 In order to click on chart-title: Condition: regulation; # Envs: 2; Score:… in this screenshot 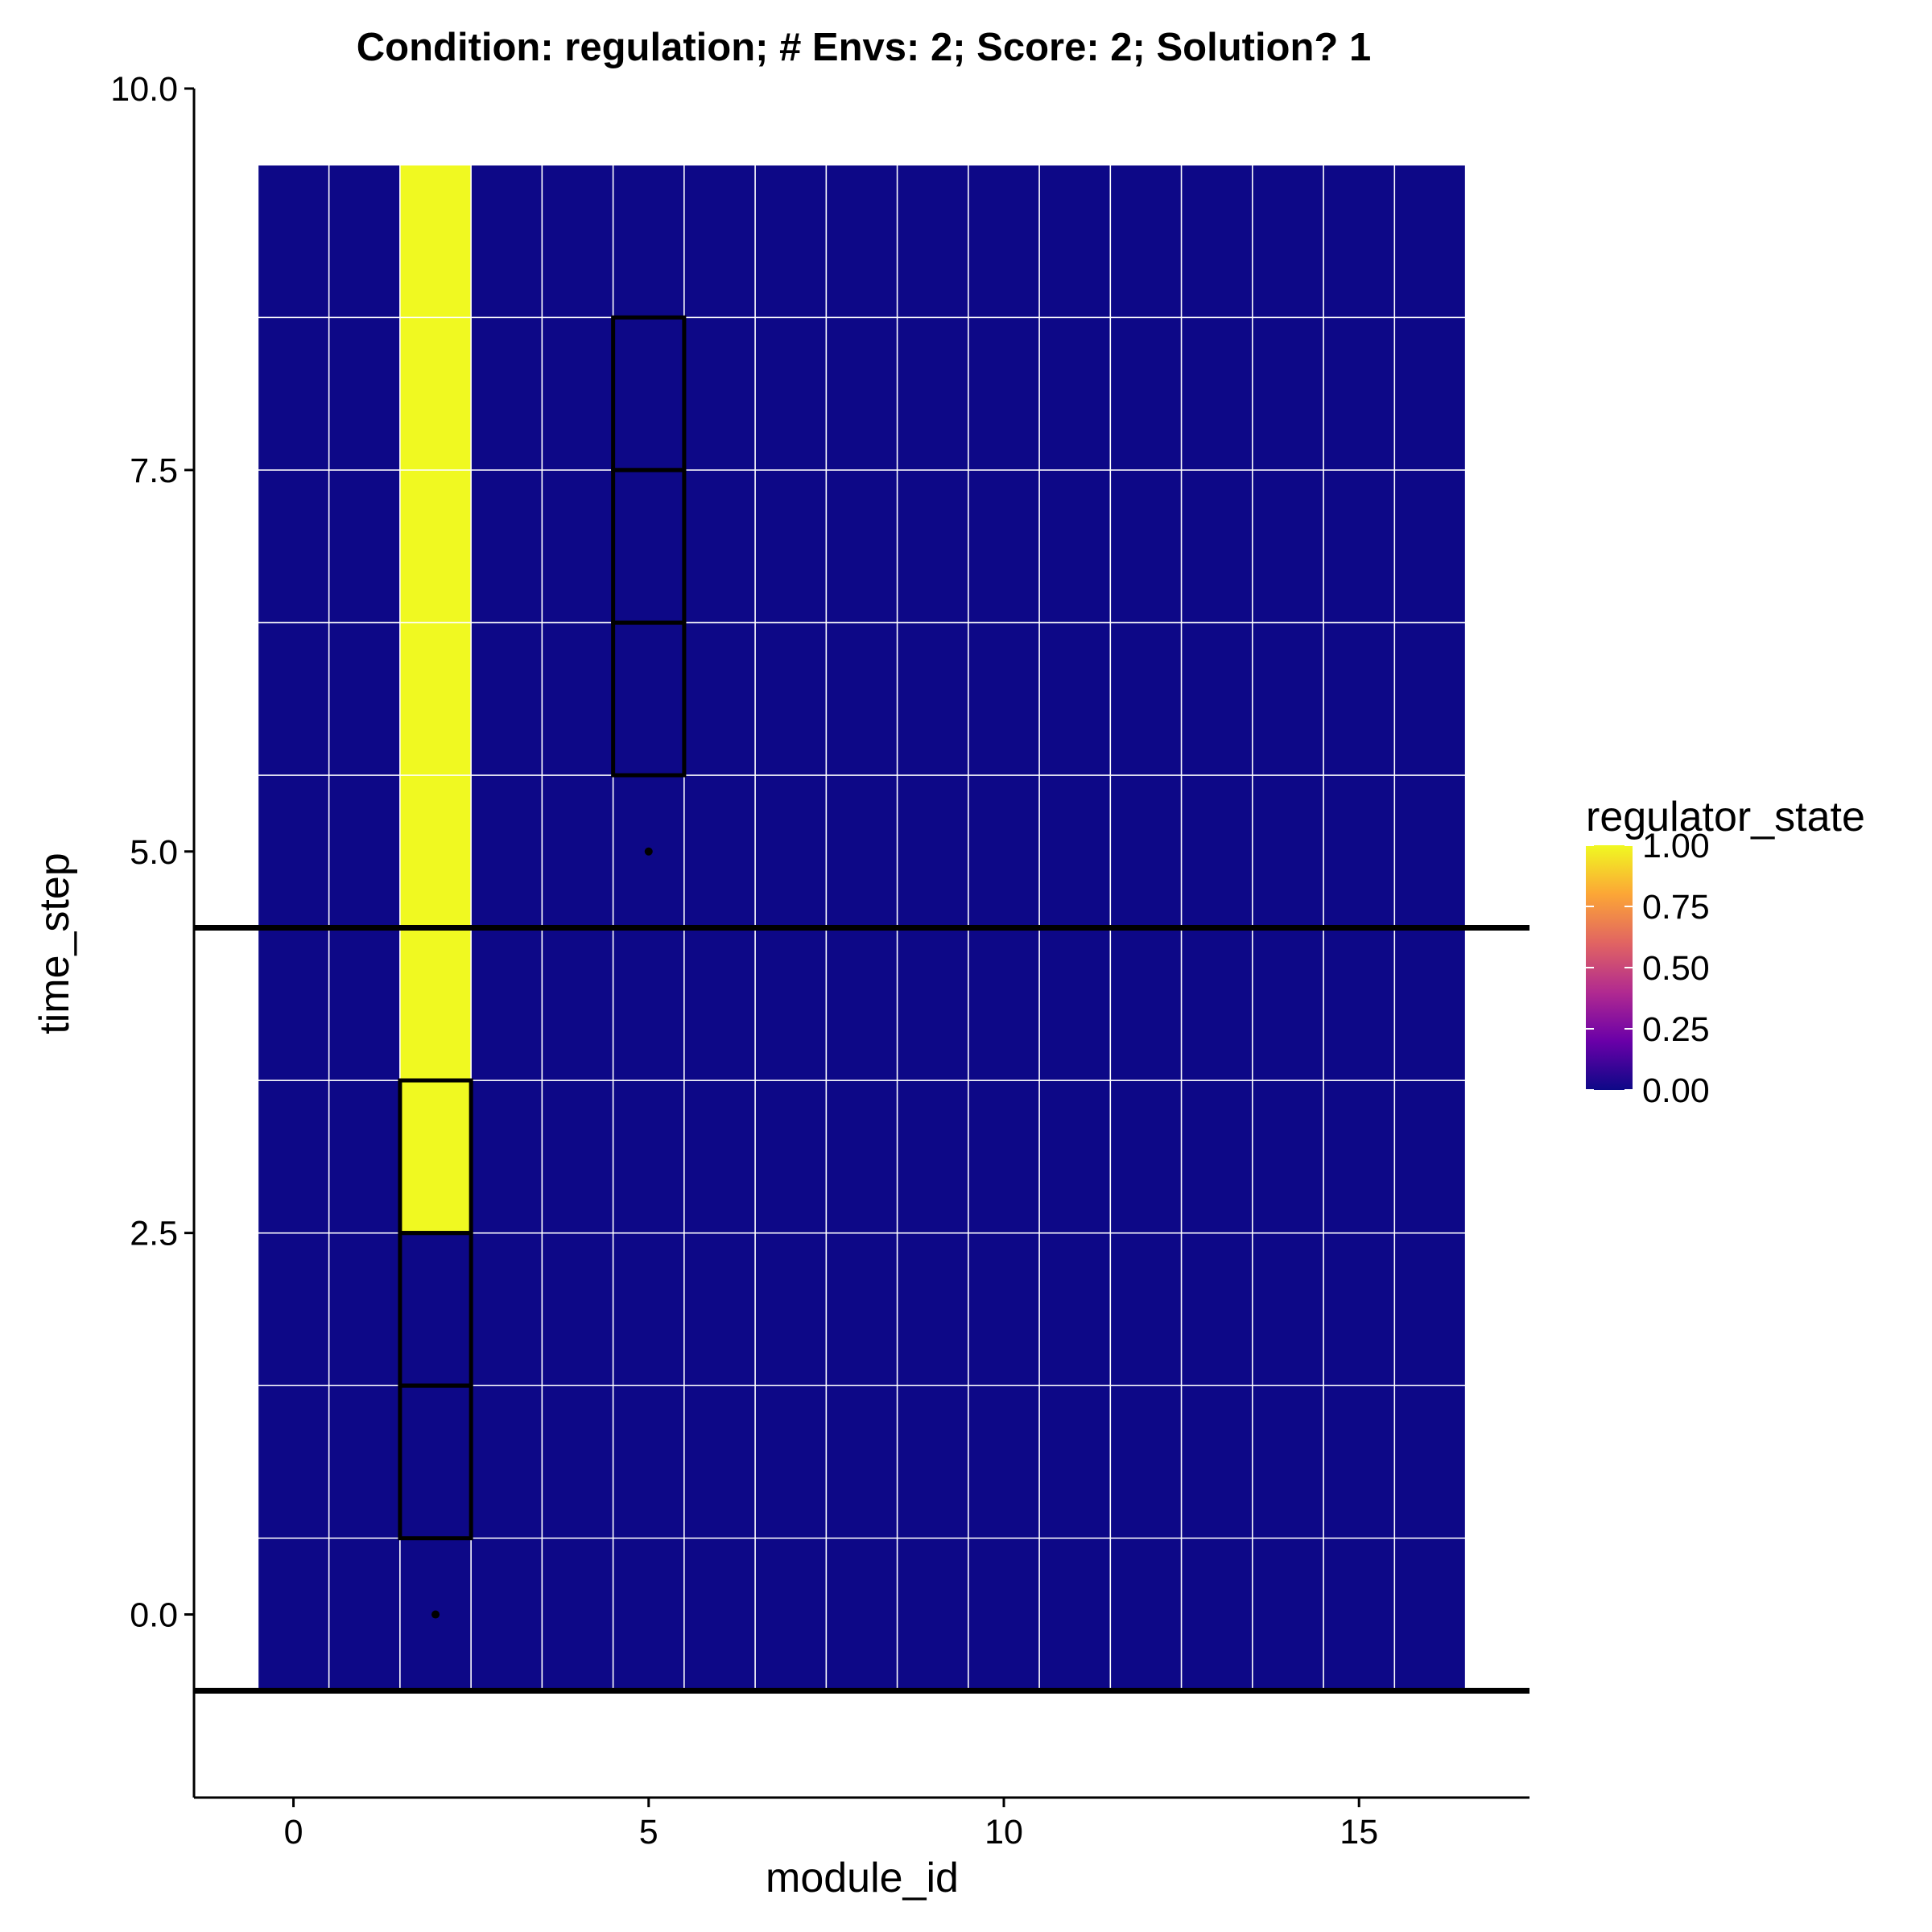, I will do `click(864, 47)`.